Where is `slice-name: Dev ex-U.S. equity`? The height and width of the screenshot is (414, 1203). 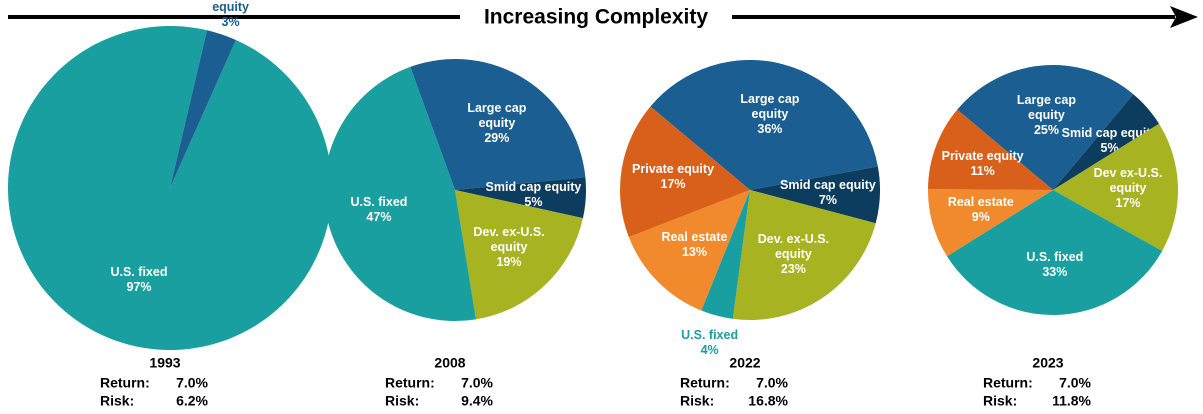 slice-name: Dev ex-U.S. equity is located at coordinates (1128, 180).